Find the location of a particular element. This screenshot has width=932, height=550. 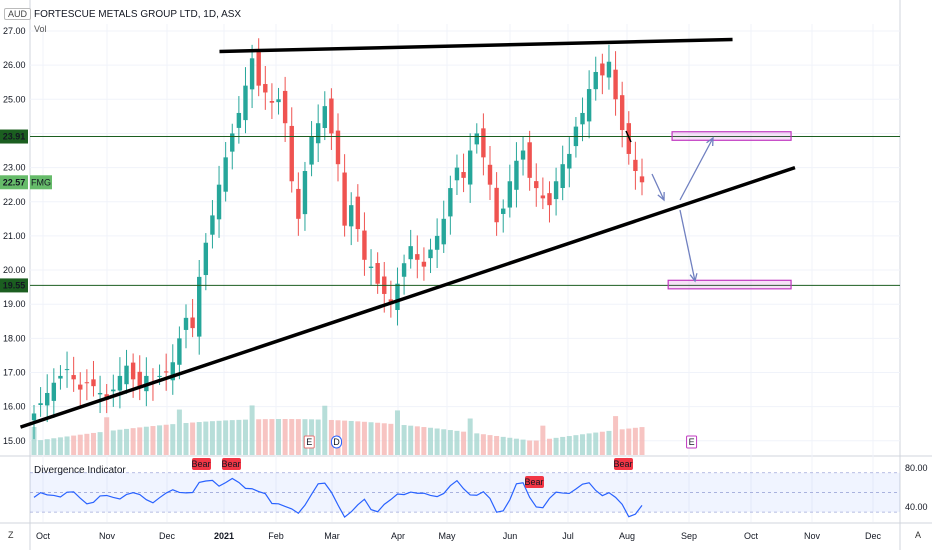

y-tick-label: 18.00 is located at coordinates (14, 338).